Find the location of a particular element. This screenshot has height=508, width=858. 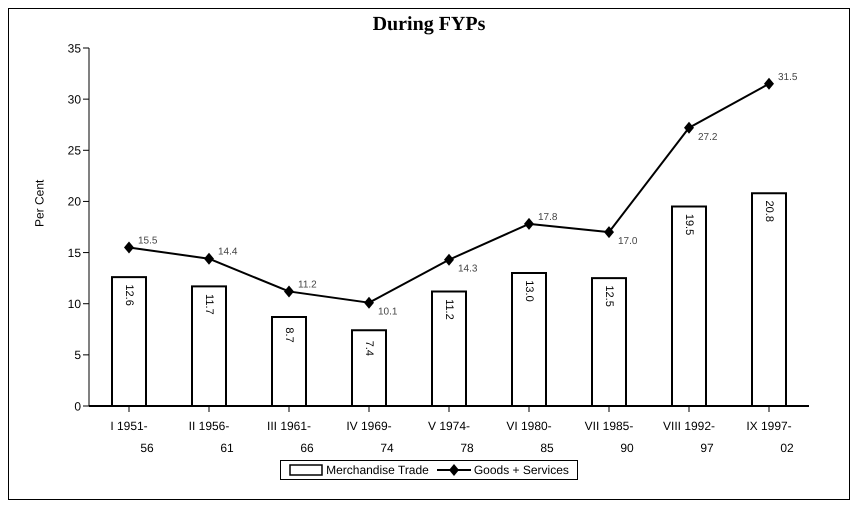

x-tick-label: VIII 1992-97 is located at coordinates (689, 437).